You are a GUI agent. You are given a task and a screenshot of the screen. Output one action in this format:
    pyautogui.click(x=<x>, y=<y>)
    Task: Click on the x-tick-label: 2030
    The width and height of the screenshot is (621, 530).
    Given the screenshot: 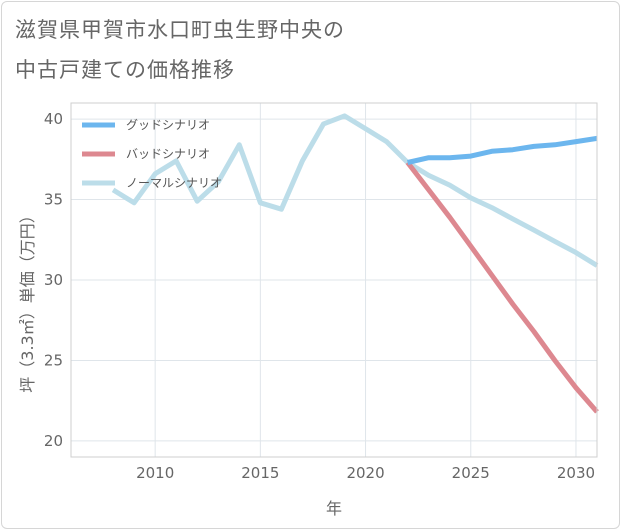 What is the action you would take?
    pyautogui.click(x=576, y=473)
    